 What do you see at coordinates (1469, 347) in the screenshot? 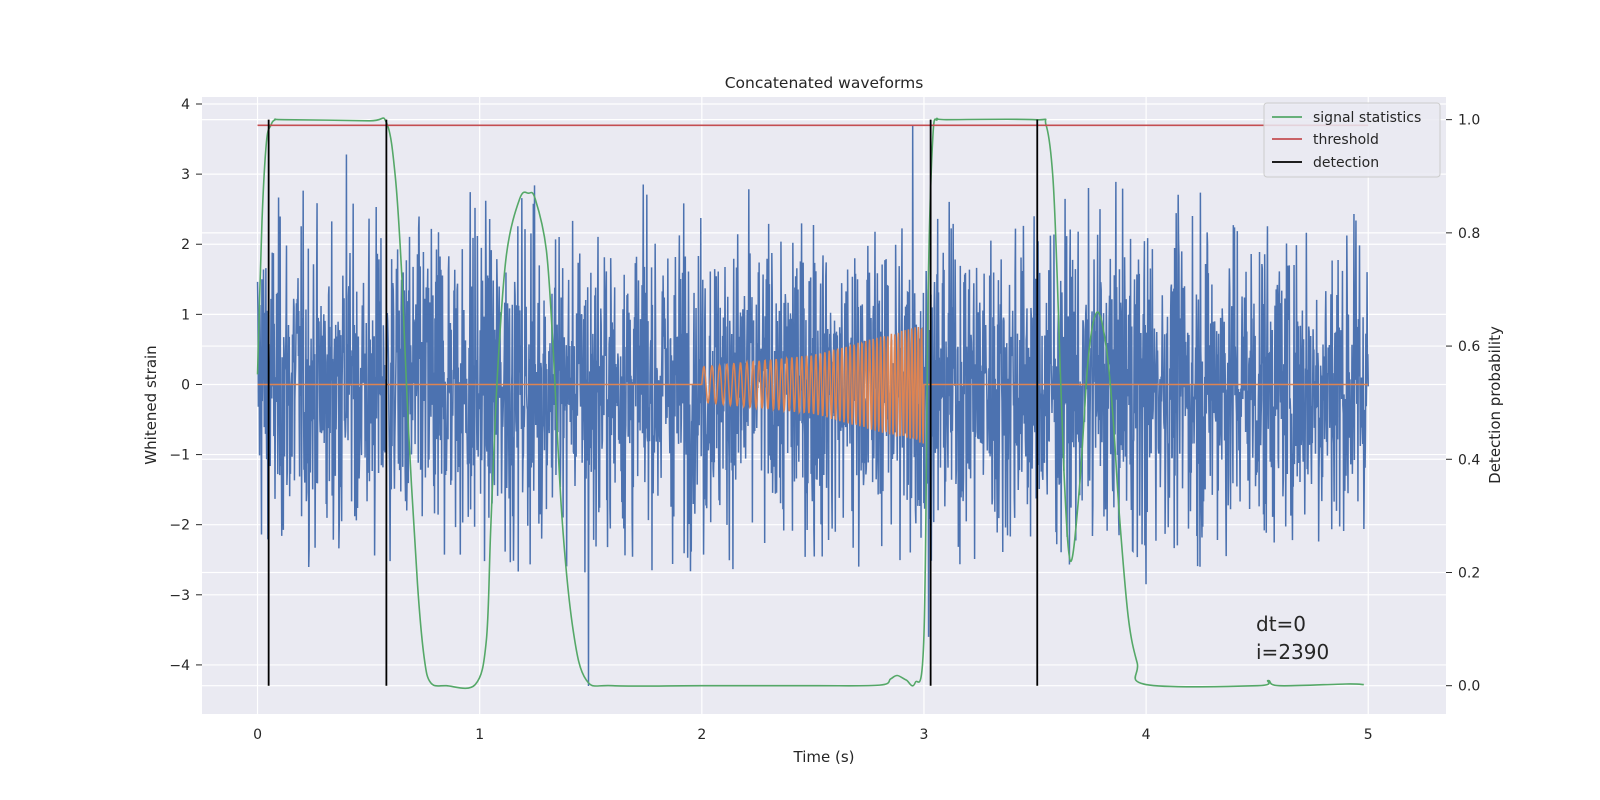
I see `y-right-tick-label: 0.6` at bounding box center [1469, 347].